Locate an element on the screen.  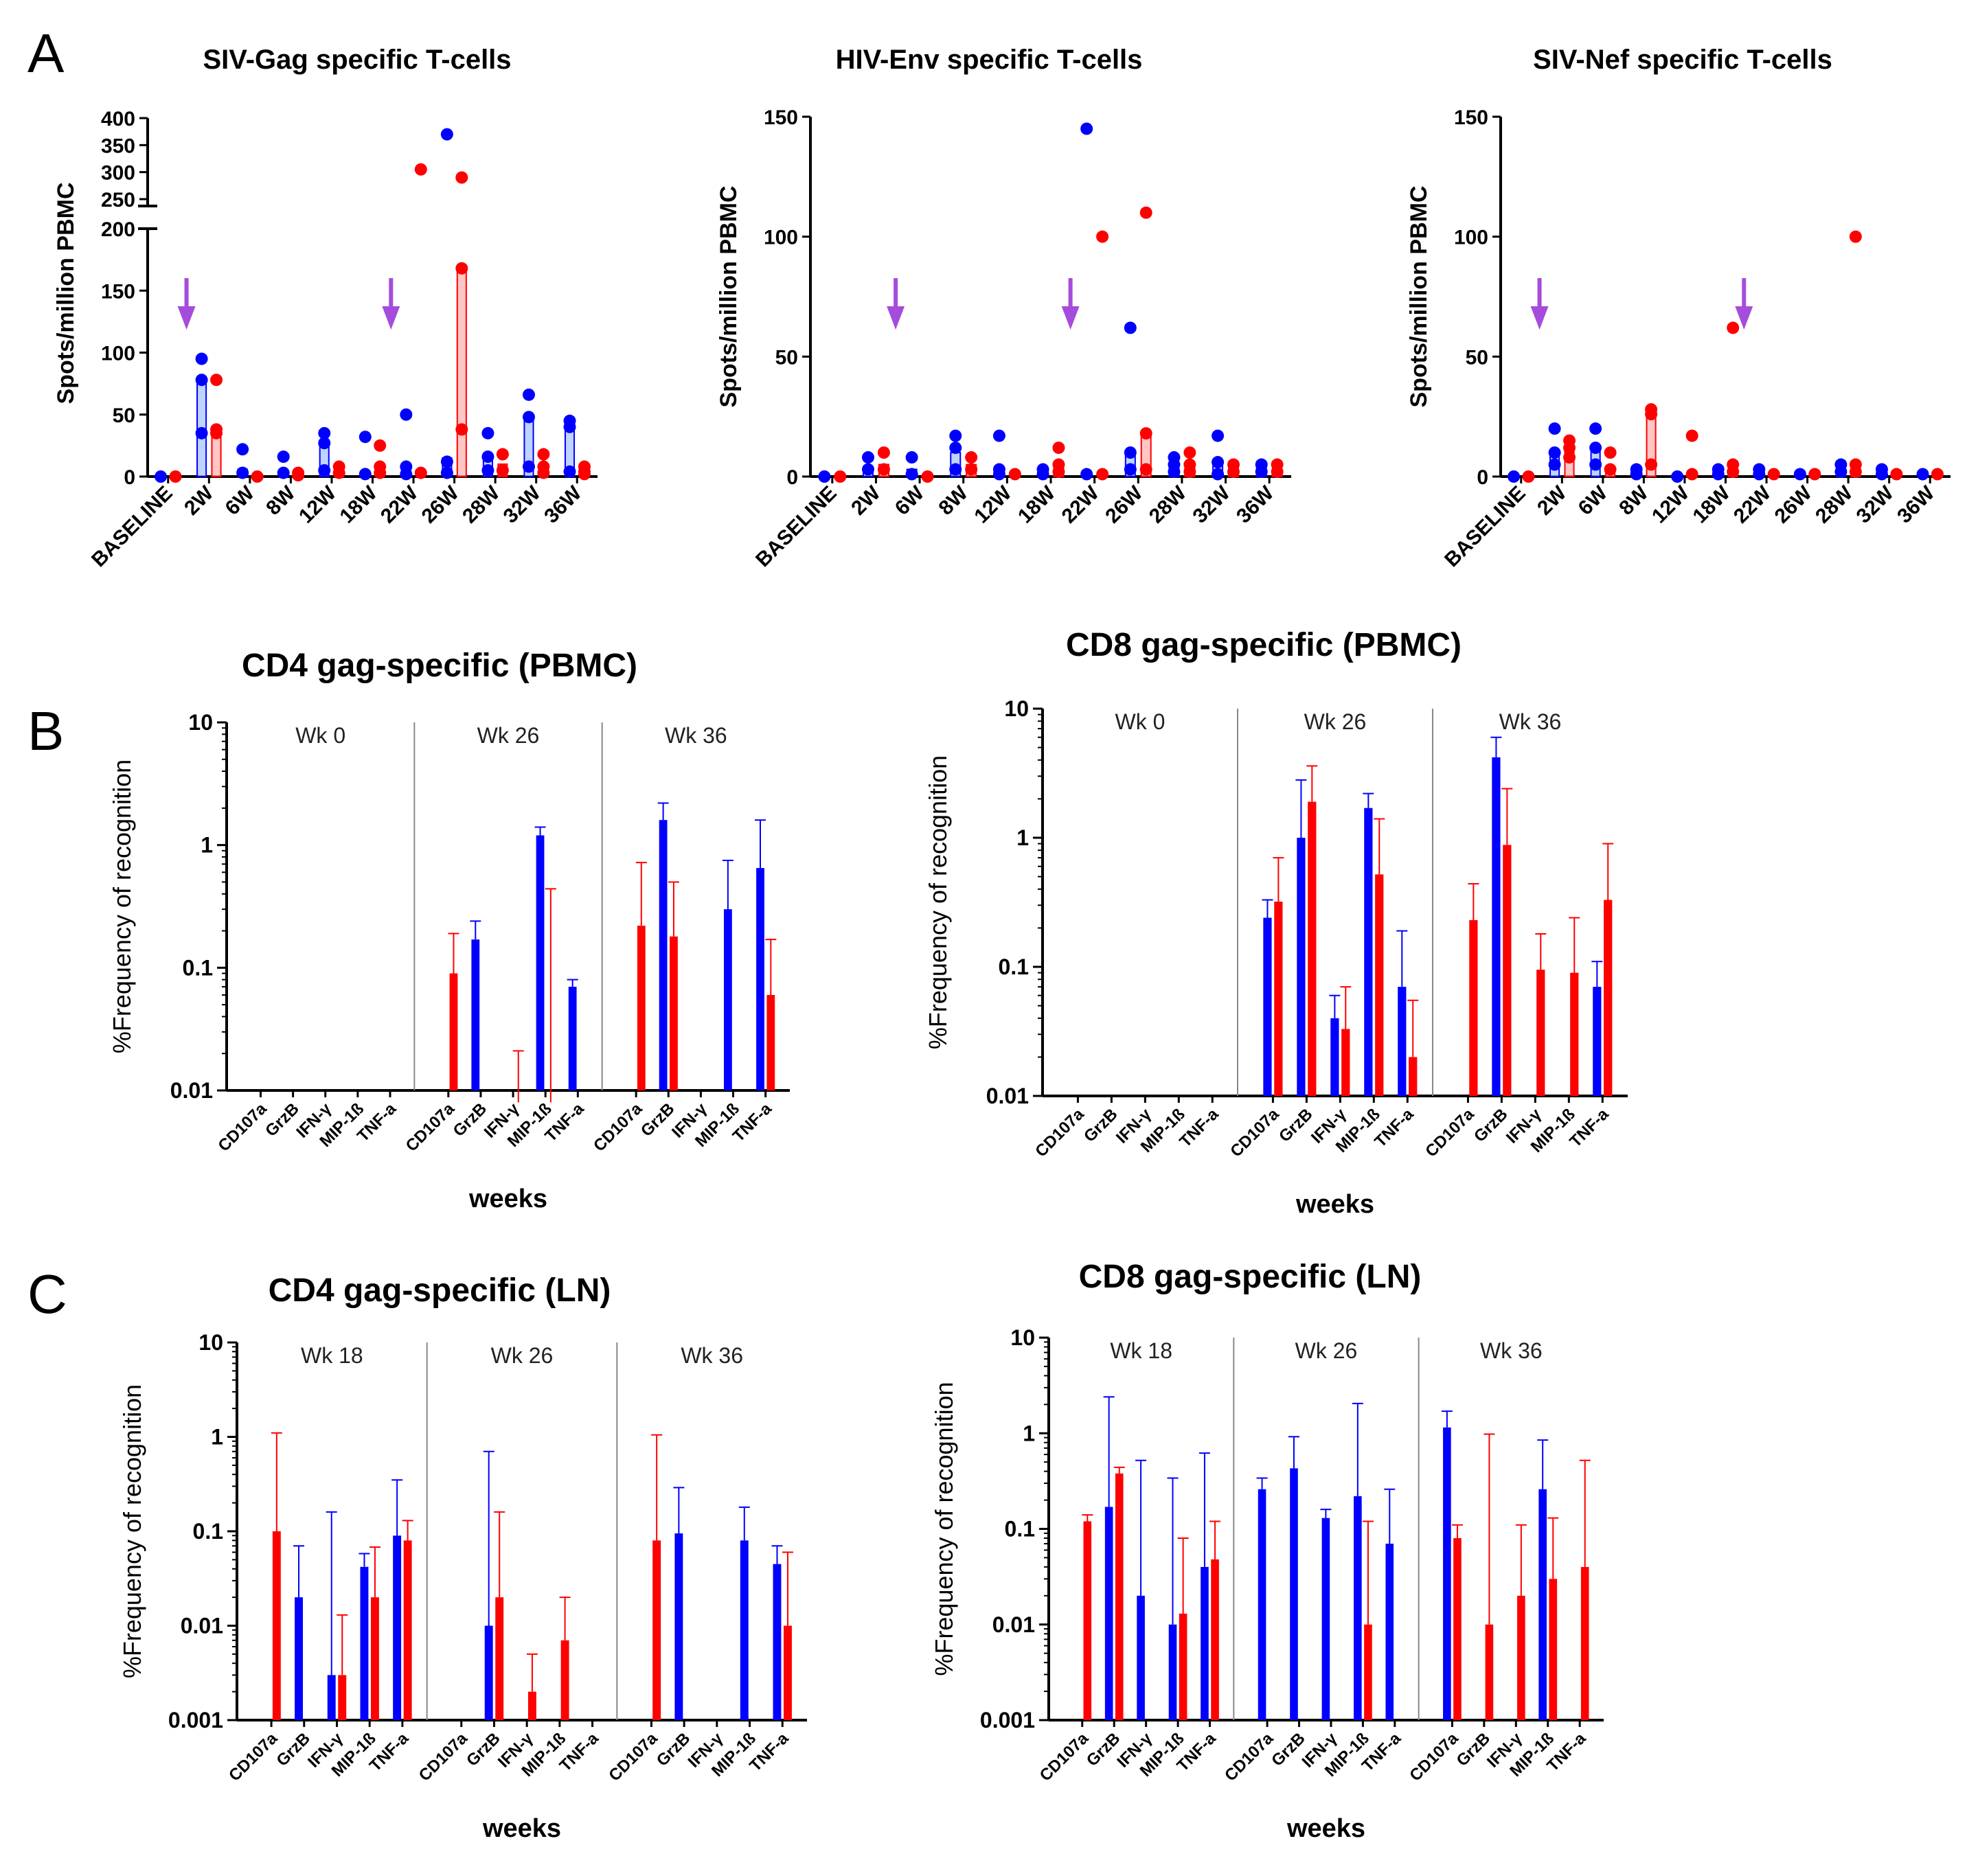
y-axis-label: %Frequency of recognition is located at coordinates (938, 902).